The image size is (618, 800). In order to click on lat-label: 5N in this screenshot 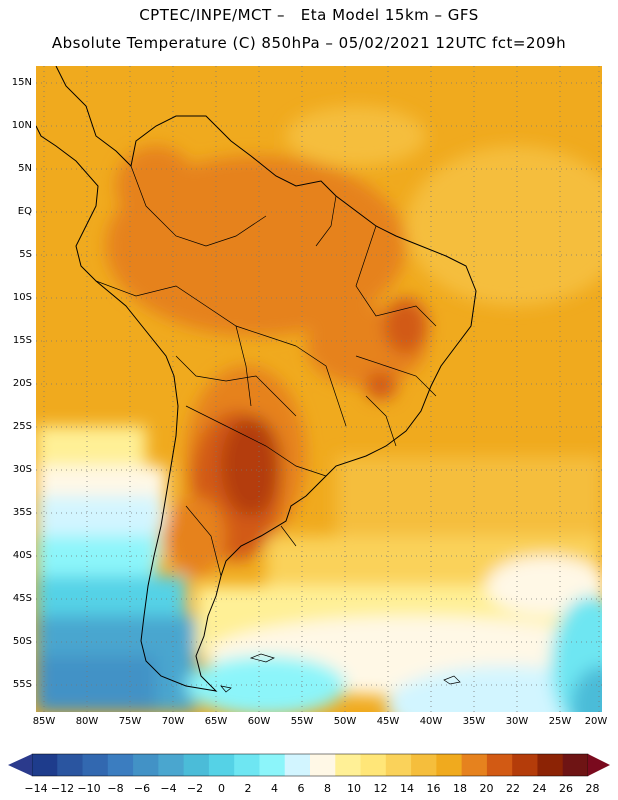, I will do `click(25, 168)`.